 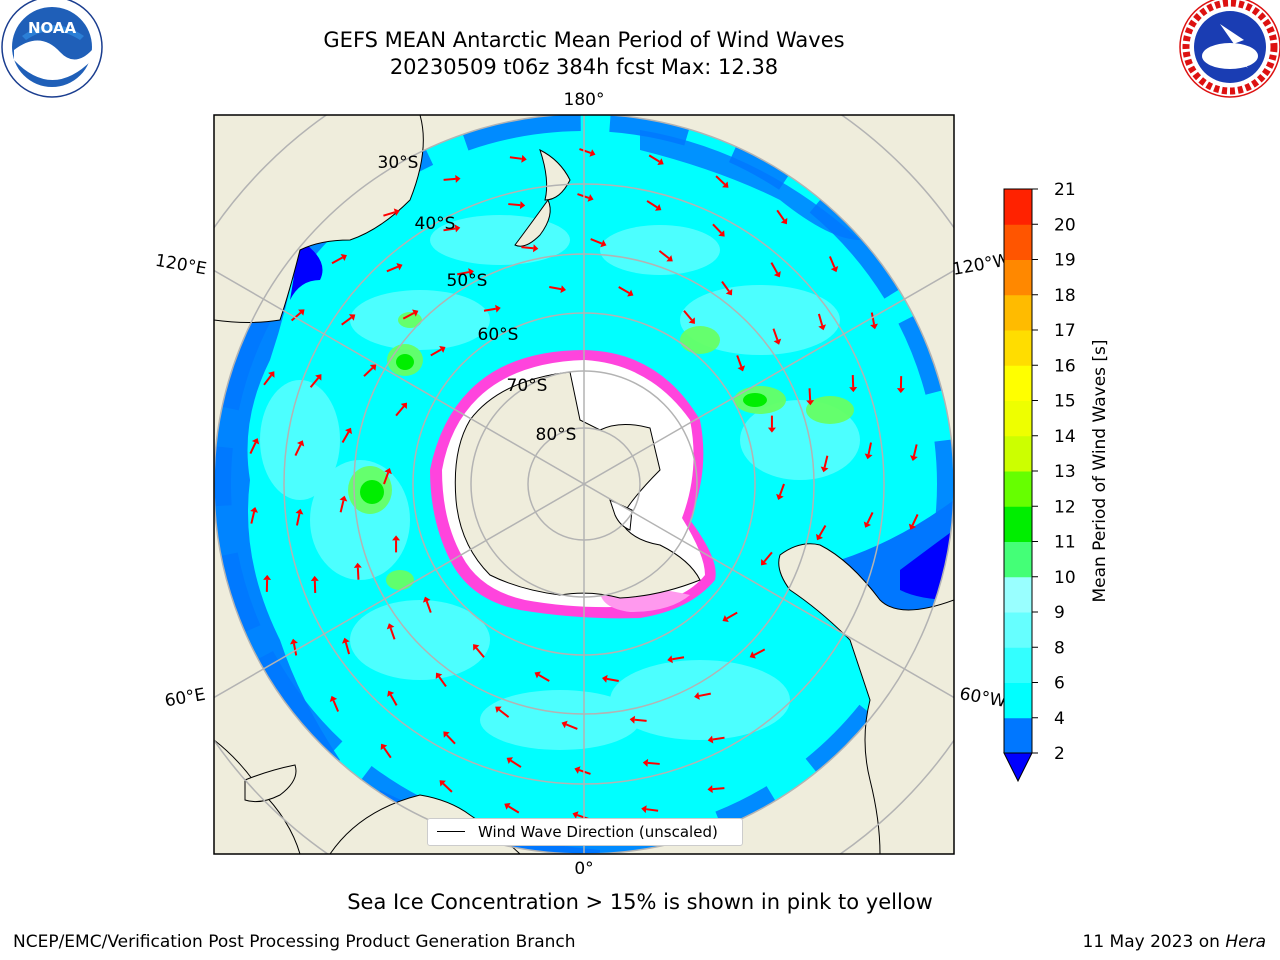 What do you see at coordinates (52, 49) in the screenshot?
I see `noaa-logo-icon: NOAA` at bounding box center [52, 49].